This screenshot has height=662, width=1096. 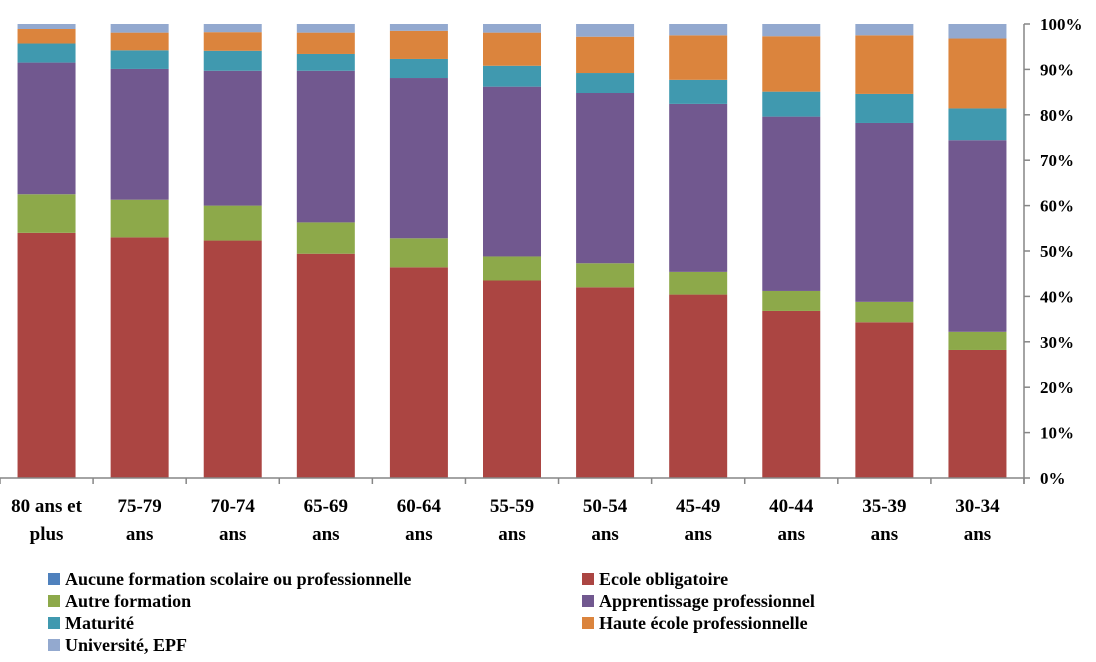 I want to click on legend-item: Université, EPF, so click(x=117, y=645).